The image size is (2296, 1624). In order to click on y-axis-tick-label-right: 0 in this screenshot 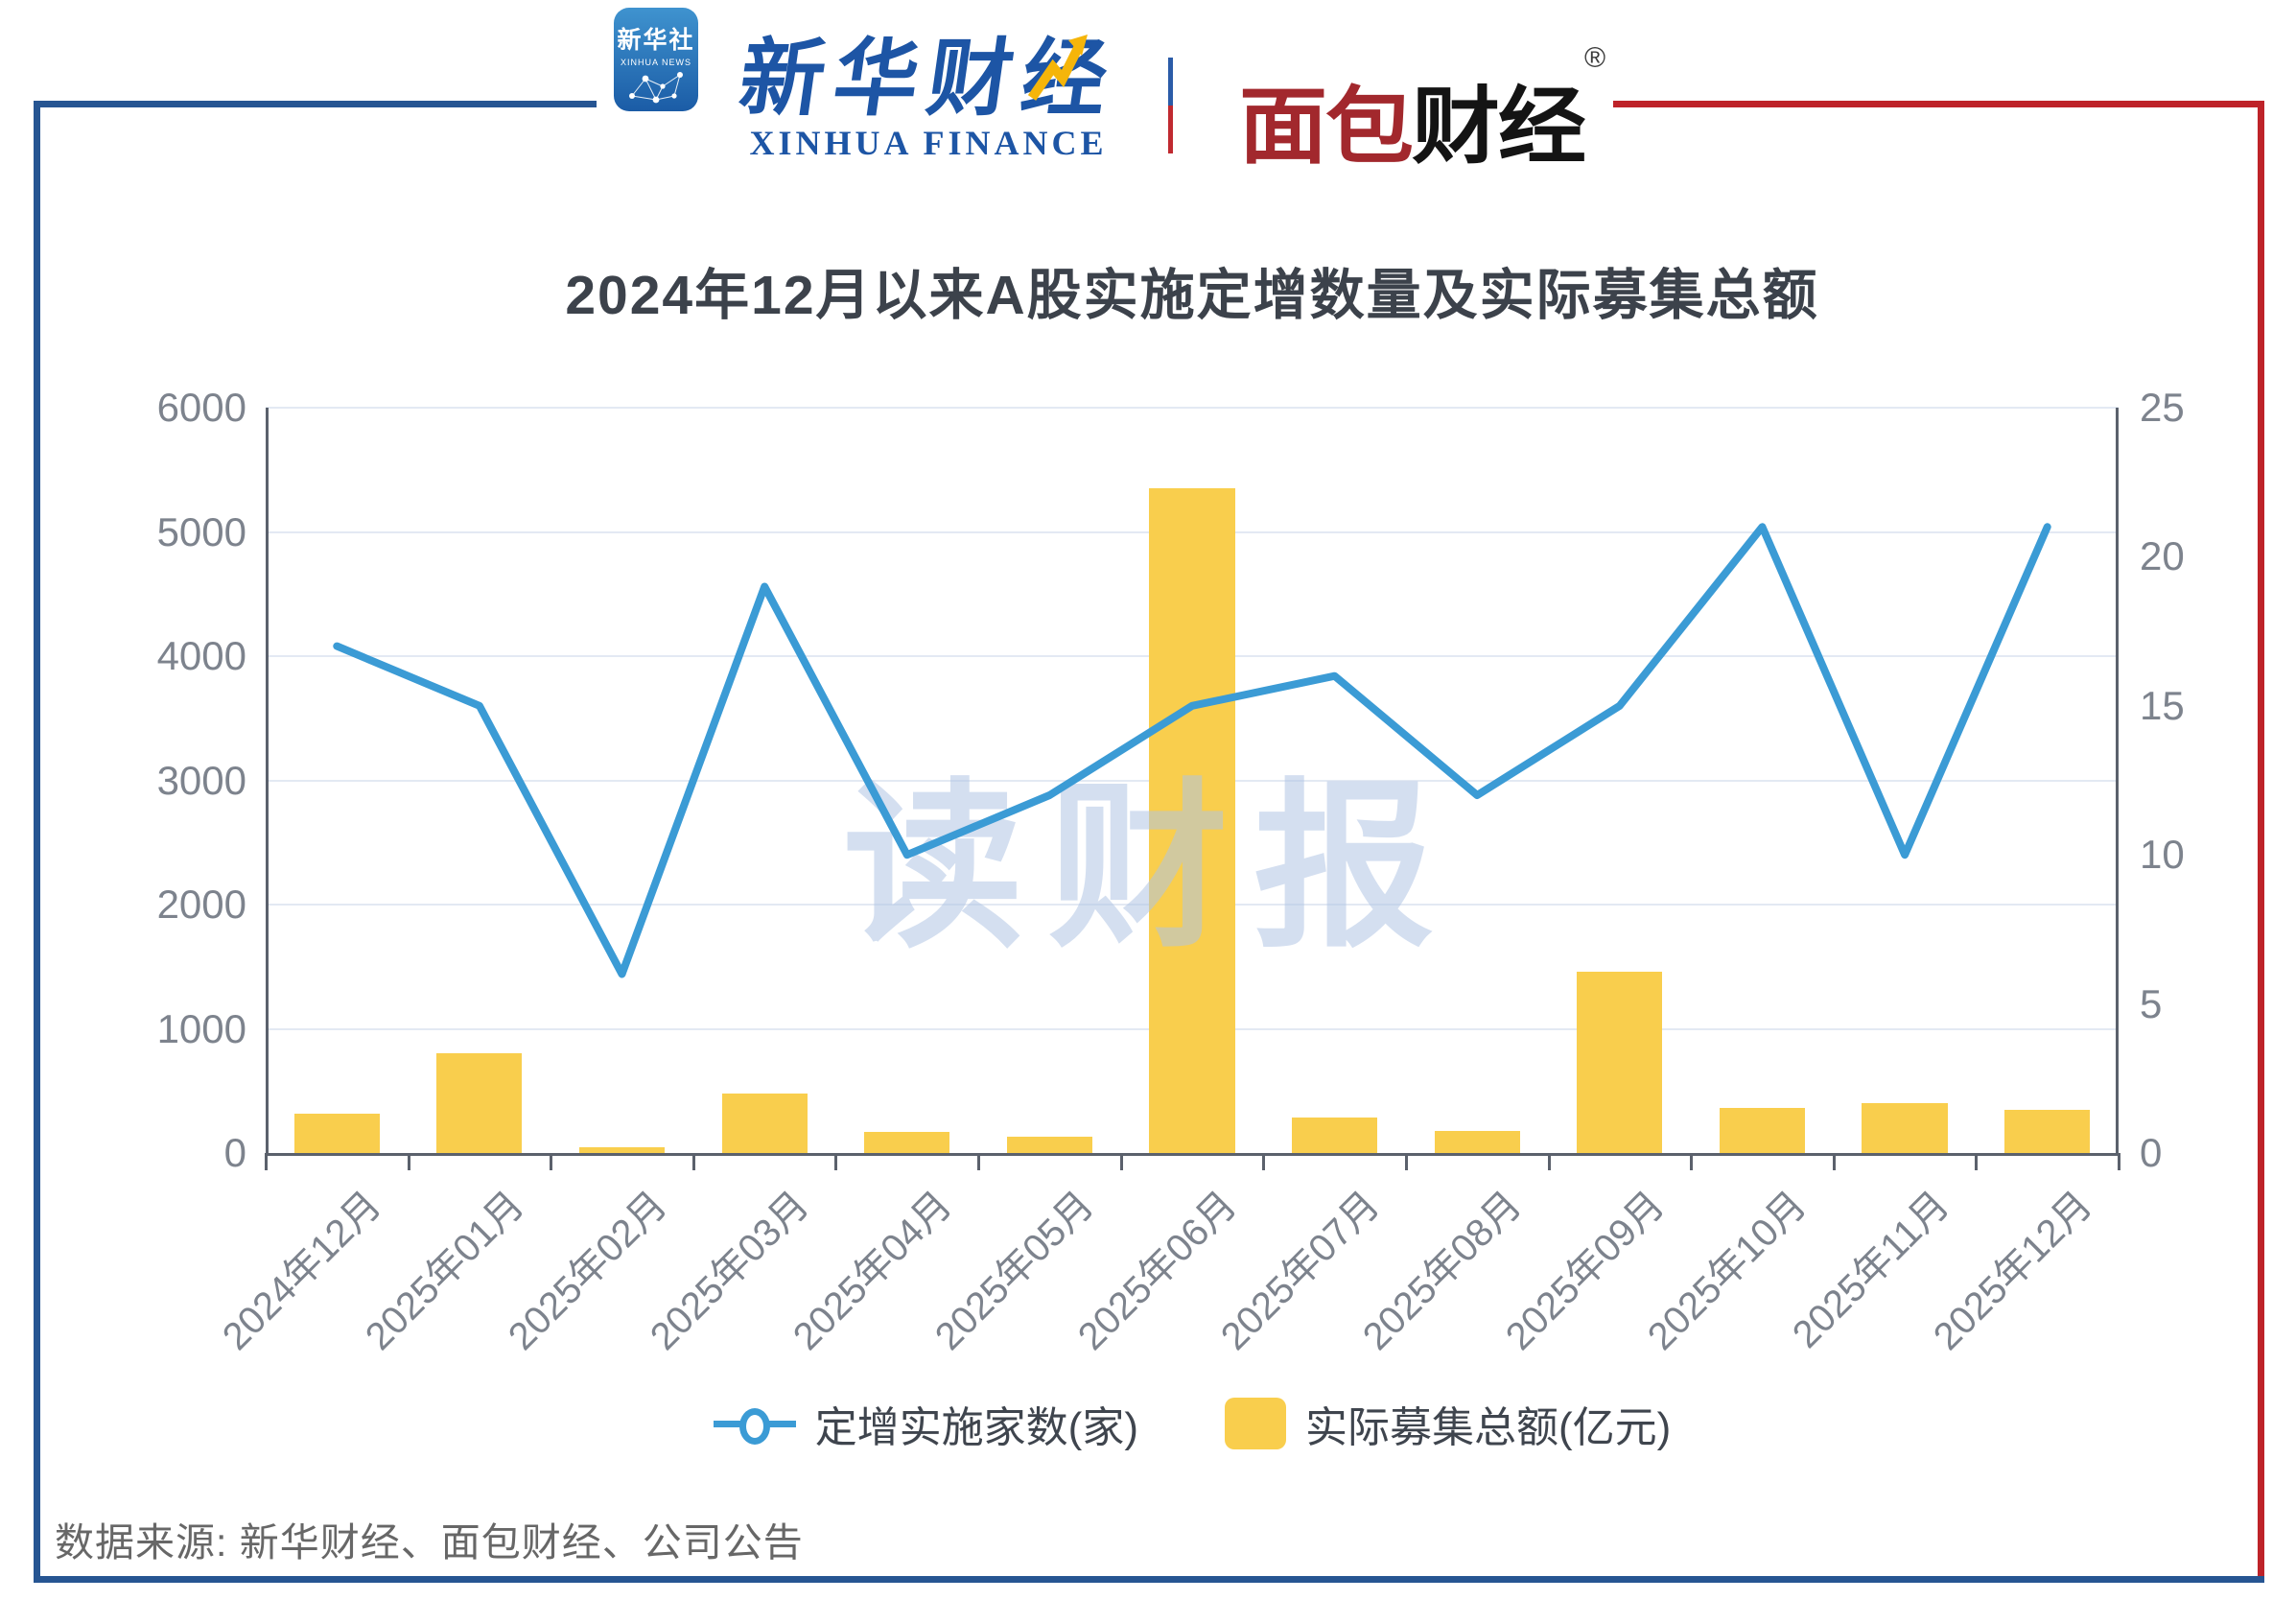, I will do `click(2151, 1152)`.